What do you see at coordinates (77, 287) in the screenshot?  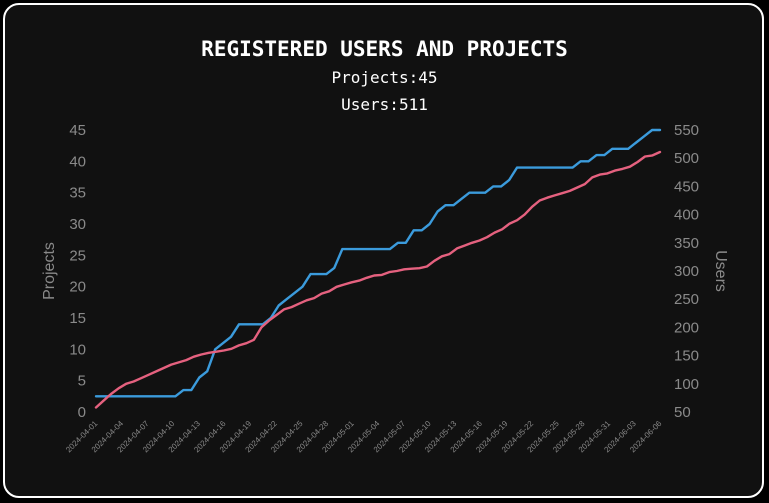 I see `y-left-tick-label: 20` at bounding box center [77, 287].